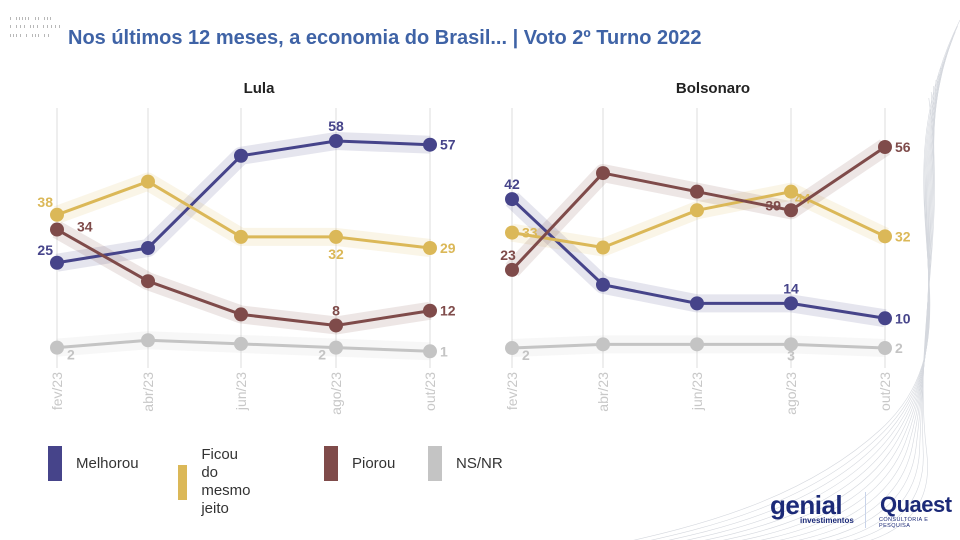 The height and width of the screenshot is (540, 960). What do you see at coordinates (904, 523) in the screenshot?
I see `quaest-logo-subtitle: CONSULTORIA E PESQUISA` at bounding box center [904, 523].